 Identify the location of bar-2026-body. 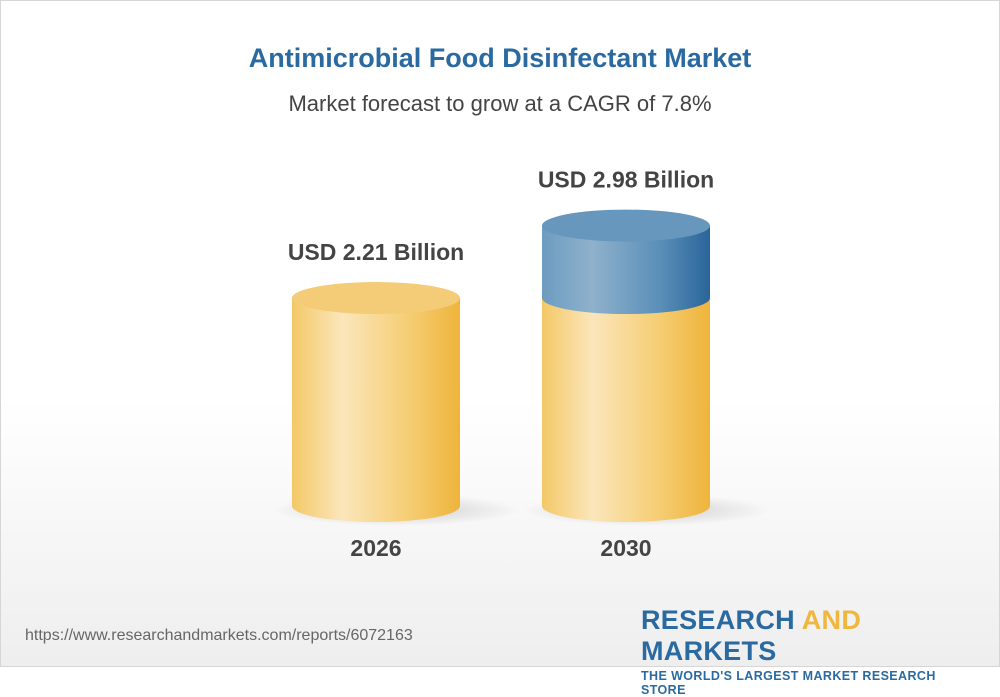
(376, 410).